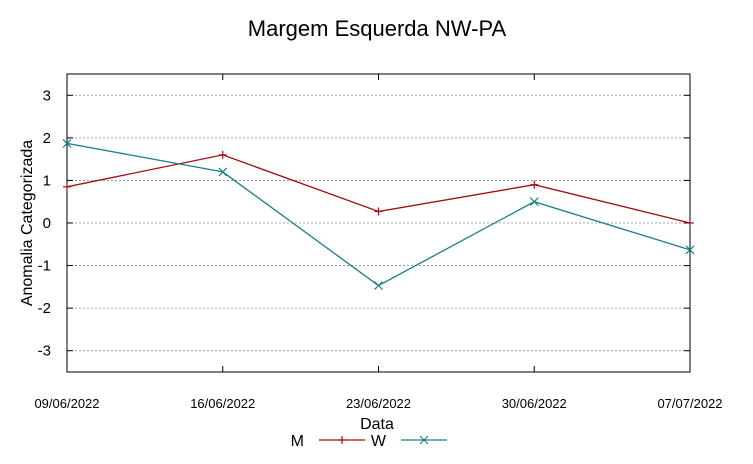 The height and width of the screenshot is (464, 753). Describe the element at coordinates (342, 440) in the screenshot. I see `legend-marker-m` at that location.